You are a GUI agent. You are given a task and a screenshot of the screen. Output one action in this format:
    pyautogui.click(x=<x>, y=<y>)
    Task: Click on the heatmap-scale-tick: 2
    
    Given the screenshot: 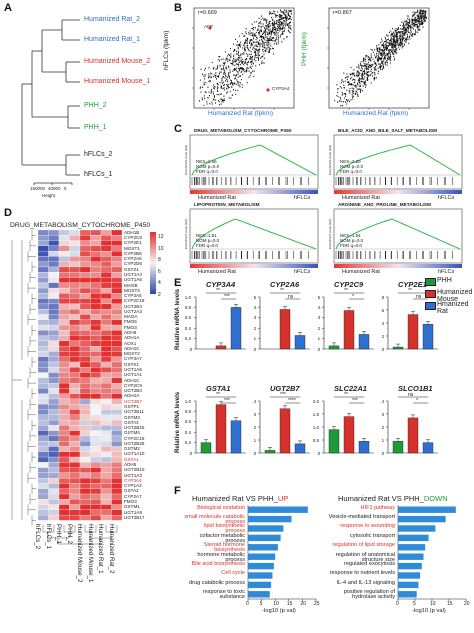 What is the action you would take?
    pyautogui.click(x=159, y=294)
    